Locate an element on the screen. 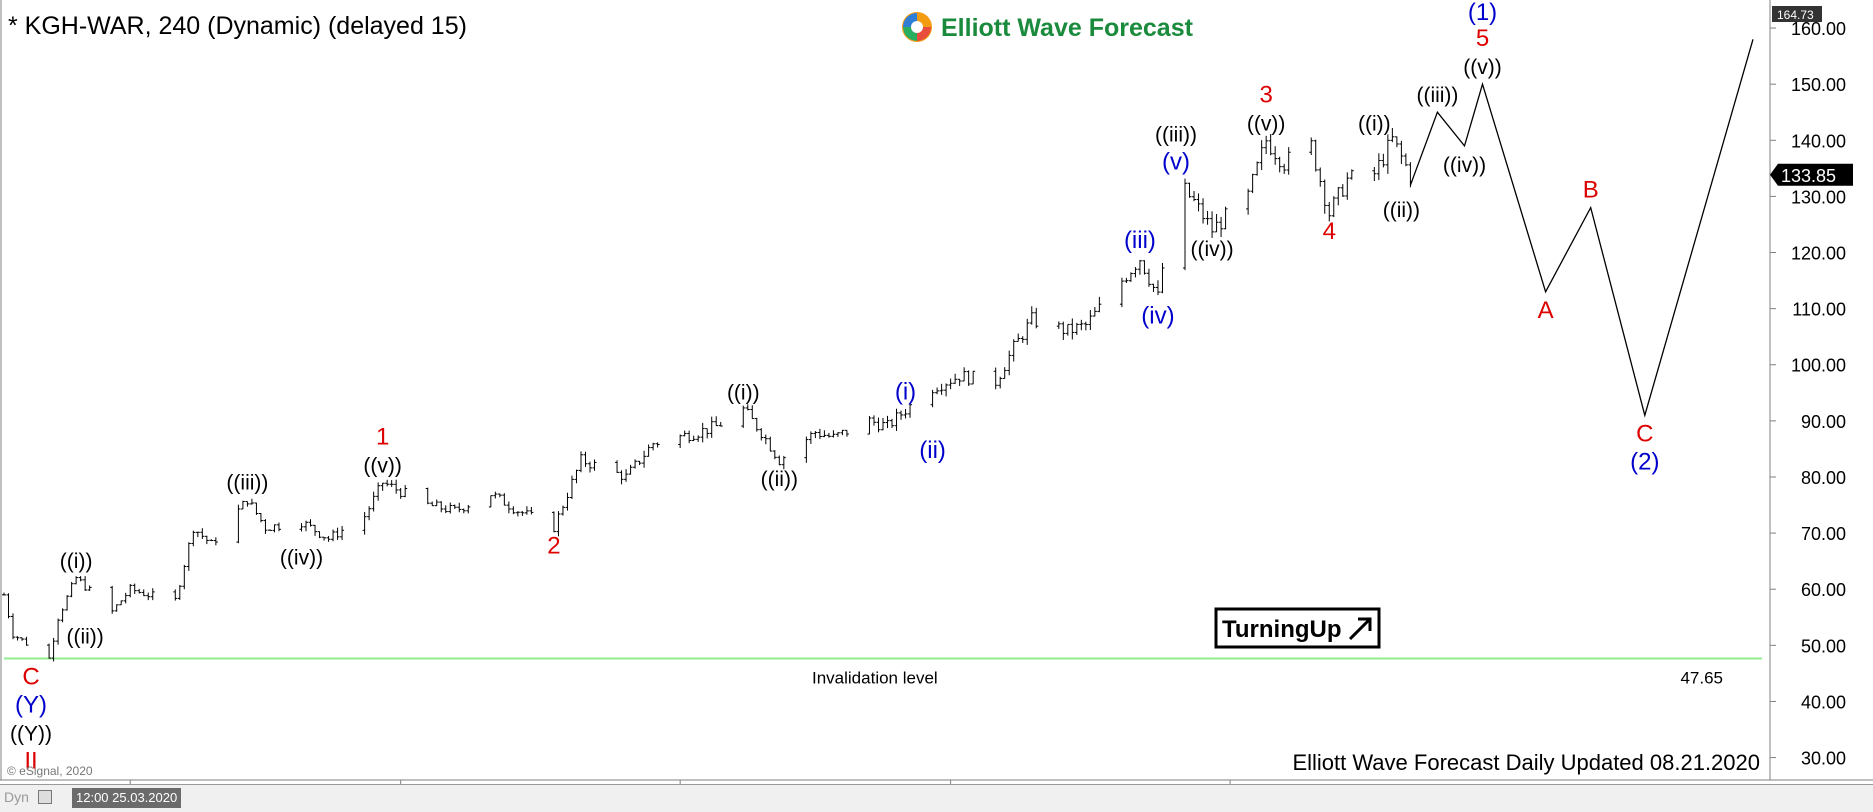 The width and height of the screenshot is (1873, 812). wave-label: ((v)) is located at coordinates (1482, 67).